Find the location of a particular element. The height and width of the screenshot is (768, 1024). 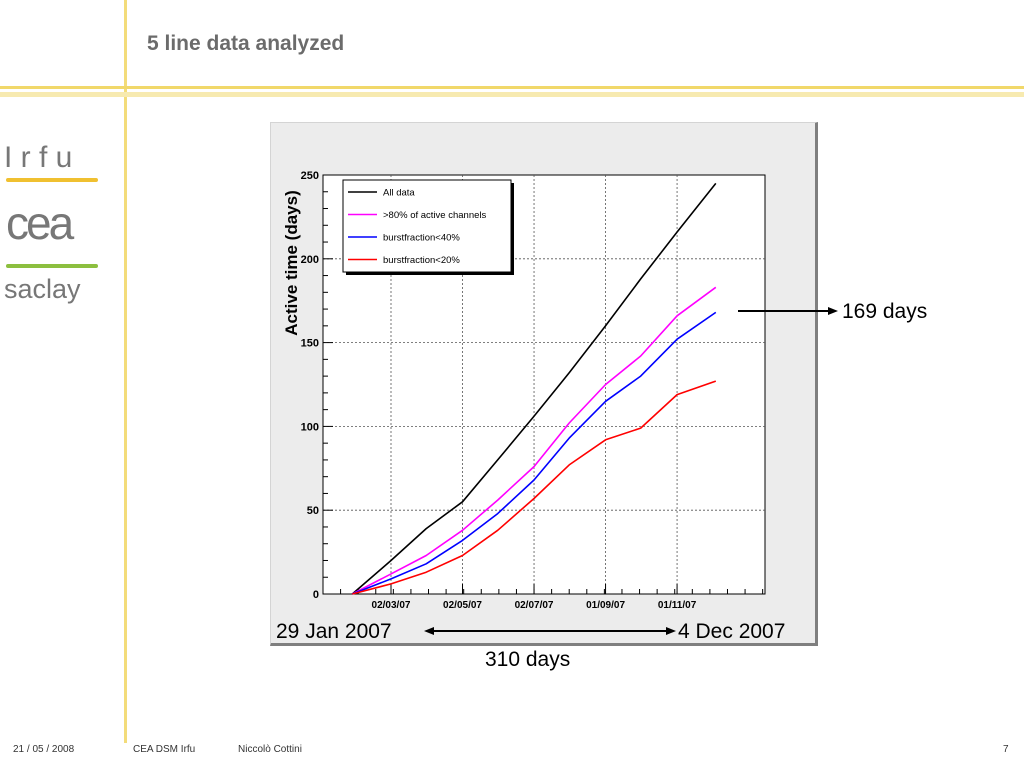

footer-page-number: 7 is located at coordinates (1006, 749).